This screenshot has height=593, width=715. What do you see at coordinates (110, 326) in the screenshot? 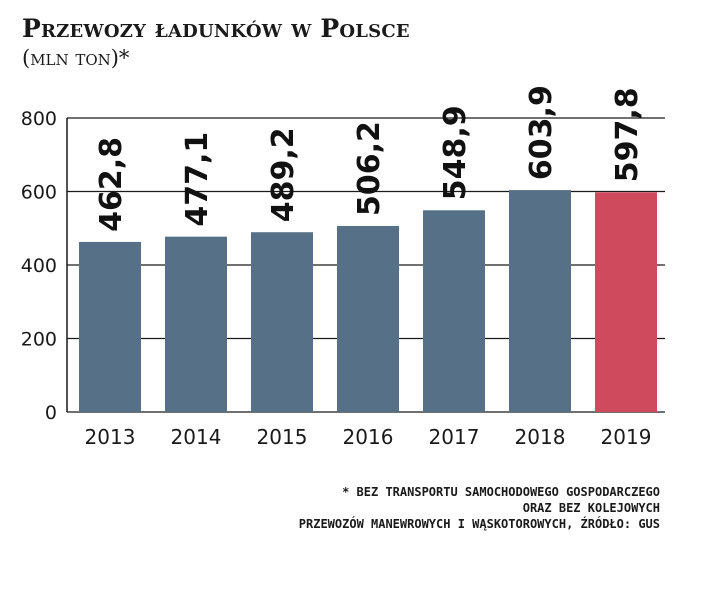
I see `bar-2013` at bounding box center [110, 326].